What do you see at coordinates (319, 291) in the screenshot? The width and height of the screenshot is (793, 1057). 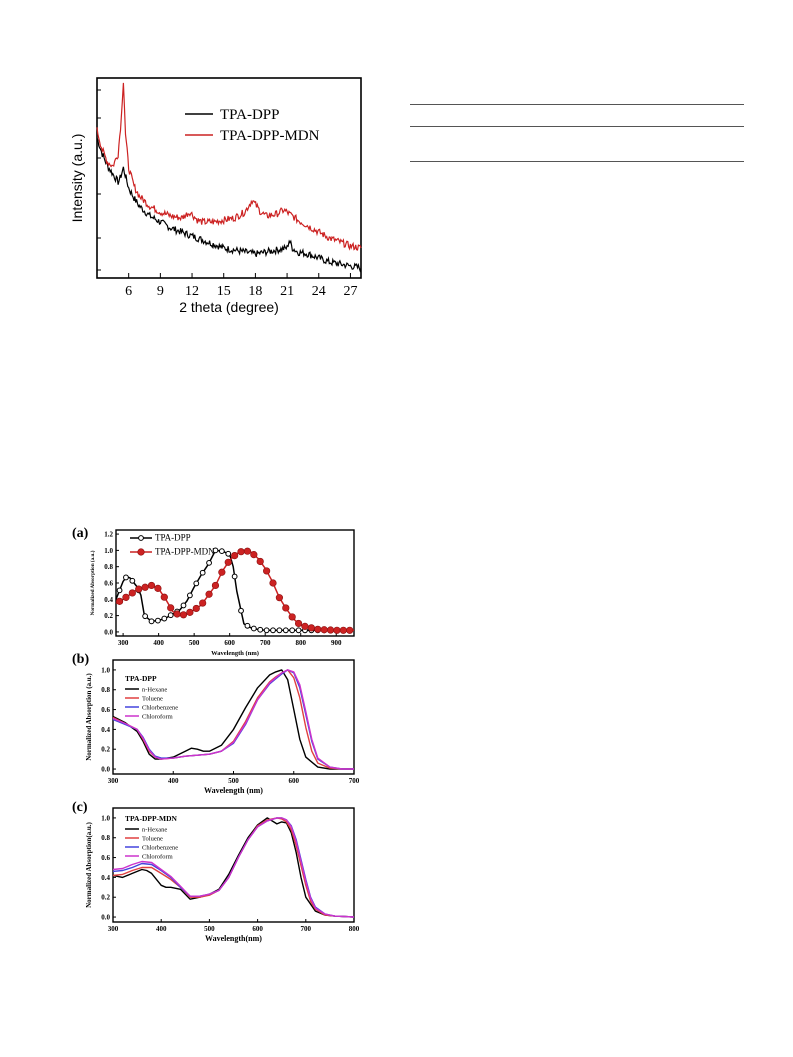 I see `x-tick-label: 24` at bounding box center [319, 291].